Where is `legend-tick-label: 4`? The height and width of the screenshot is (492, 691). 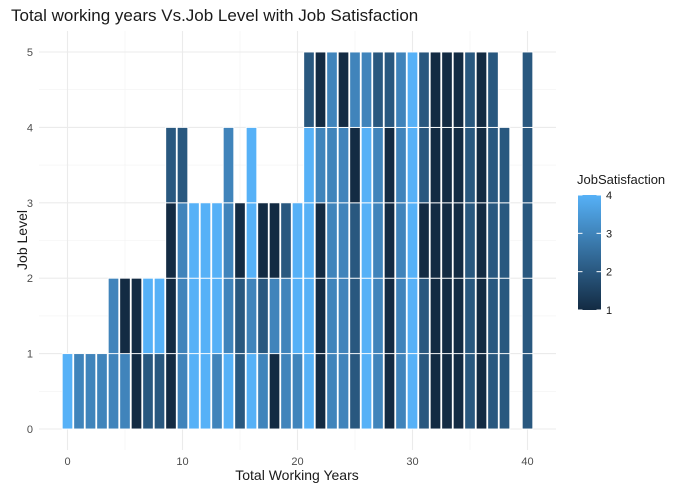
legend-tick-label: 4 is located at coordinates (609, 196).